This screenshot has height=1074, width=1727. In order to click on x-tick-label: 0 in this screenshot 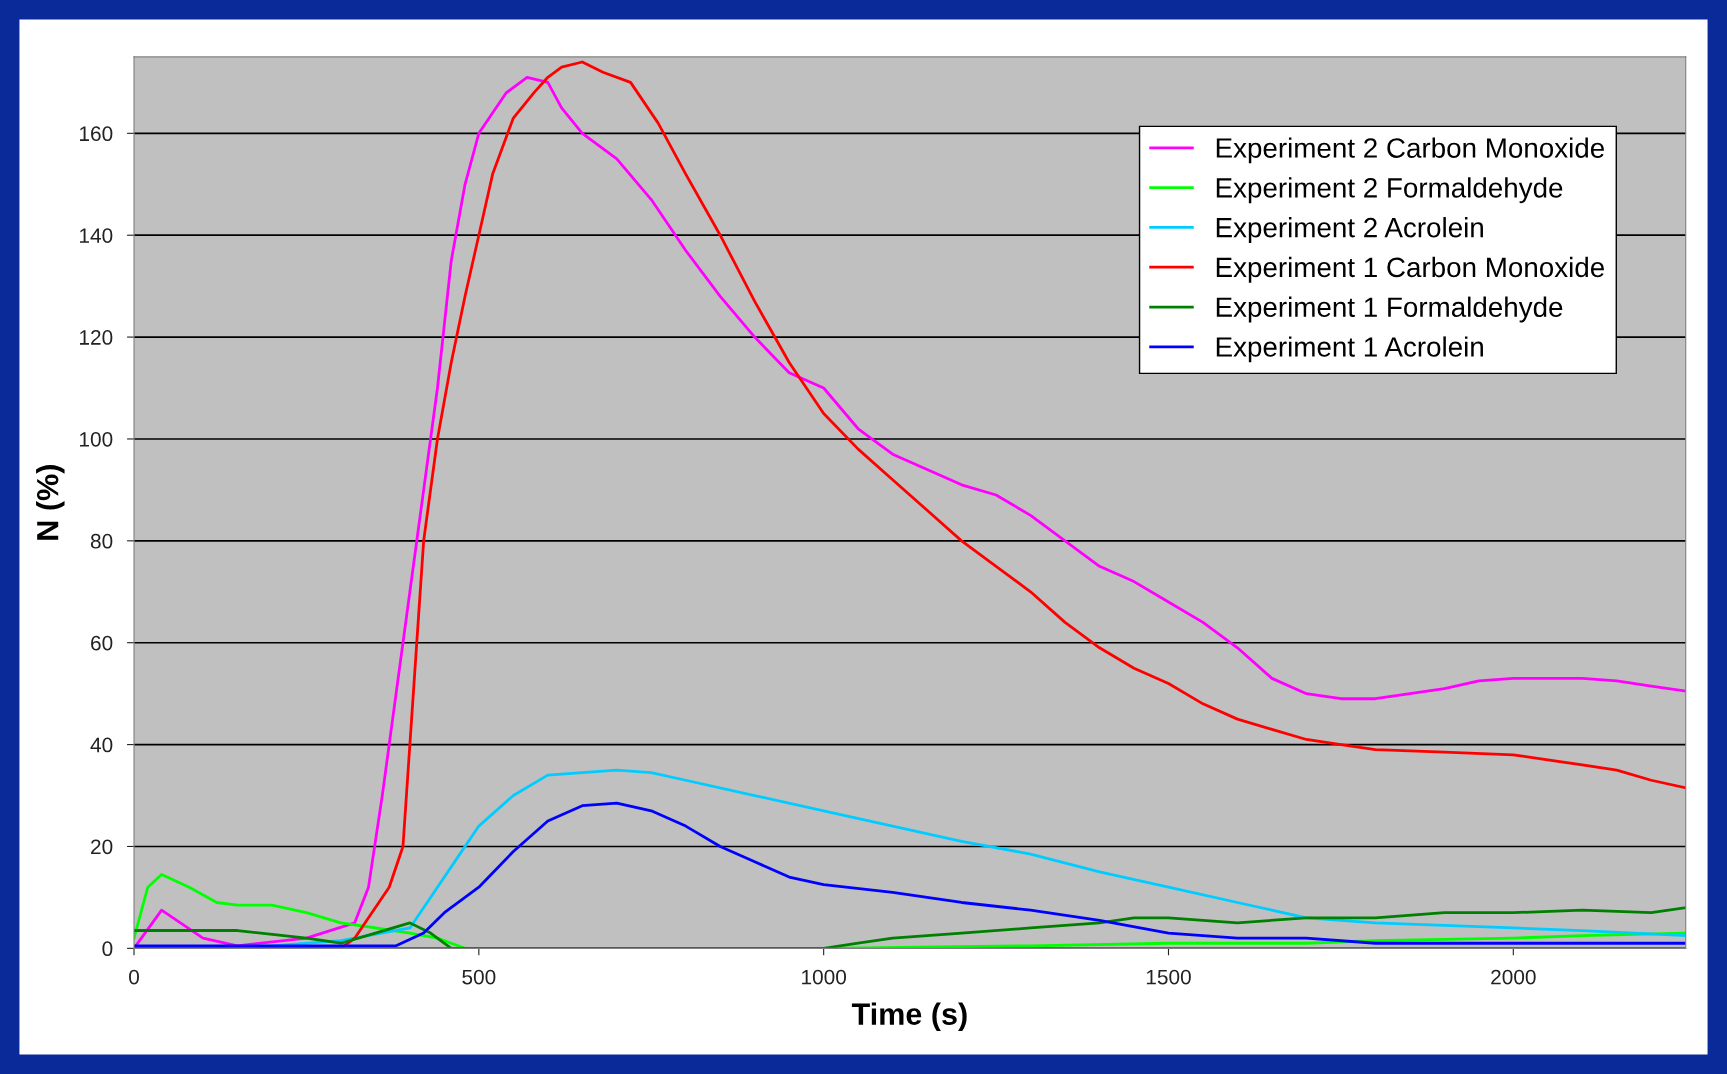, I will do `click(134, 977)`.